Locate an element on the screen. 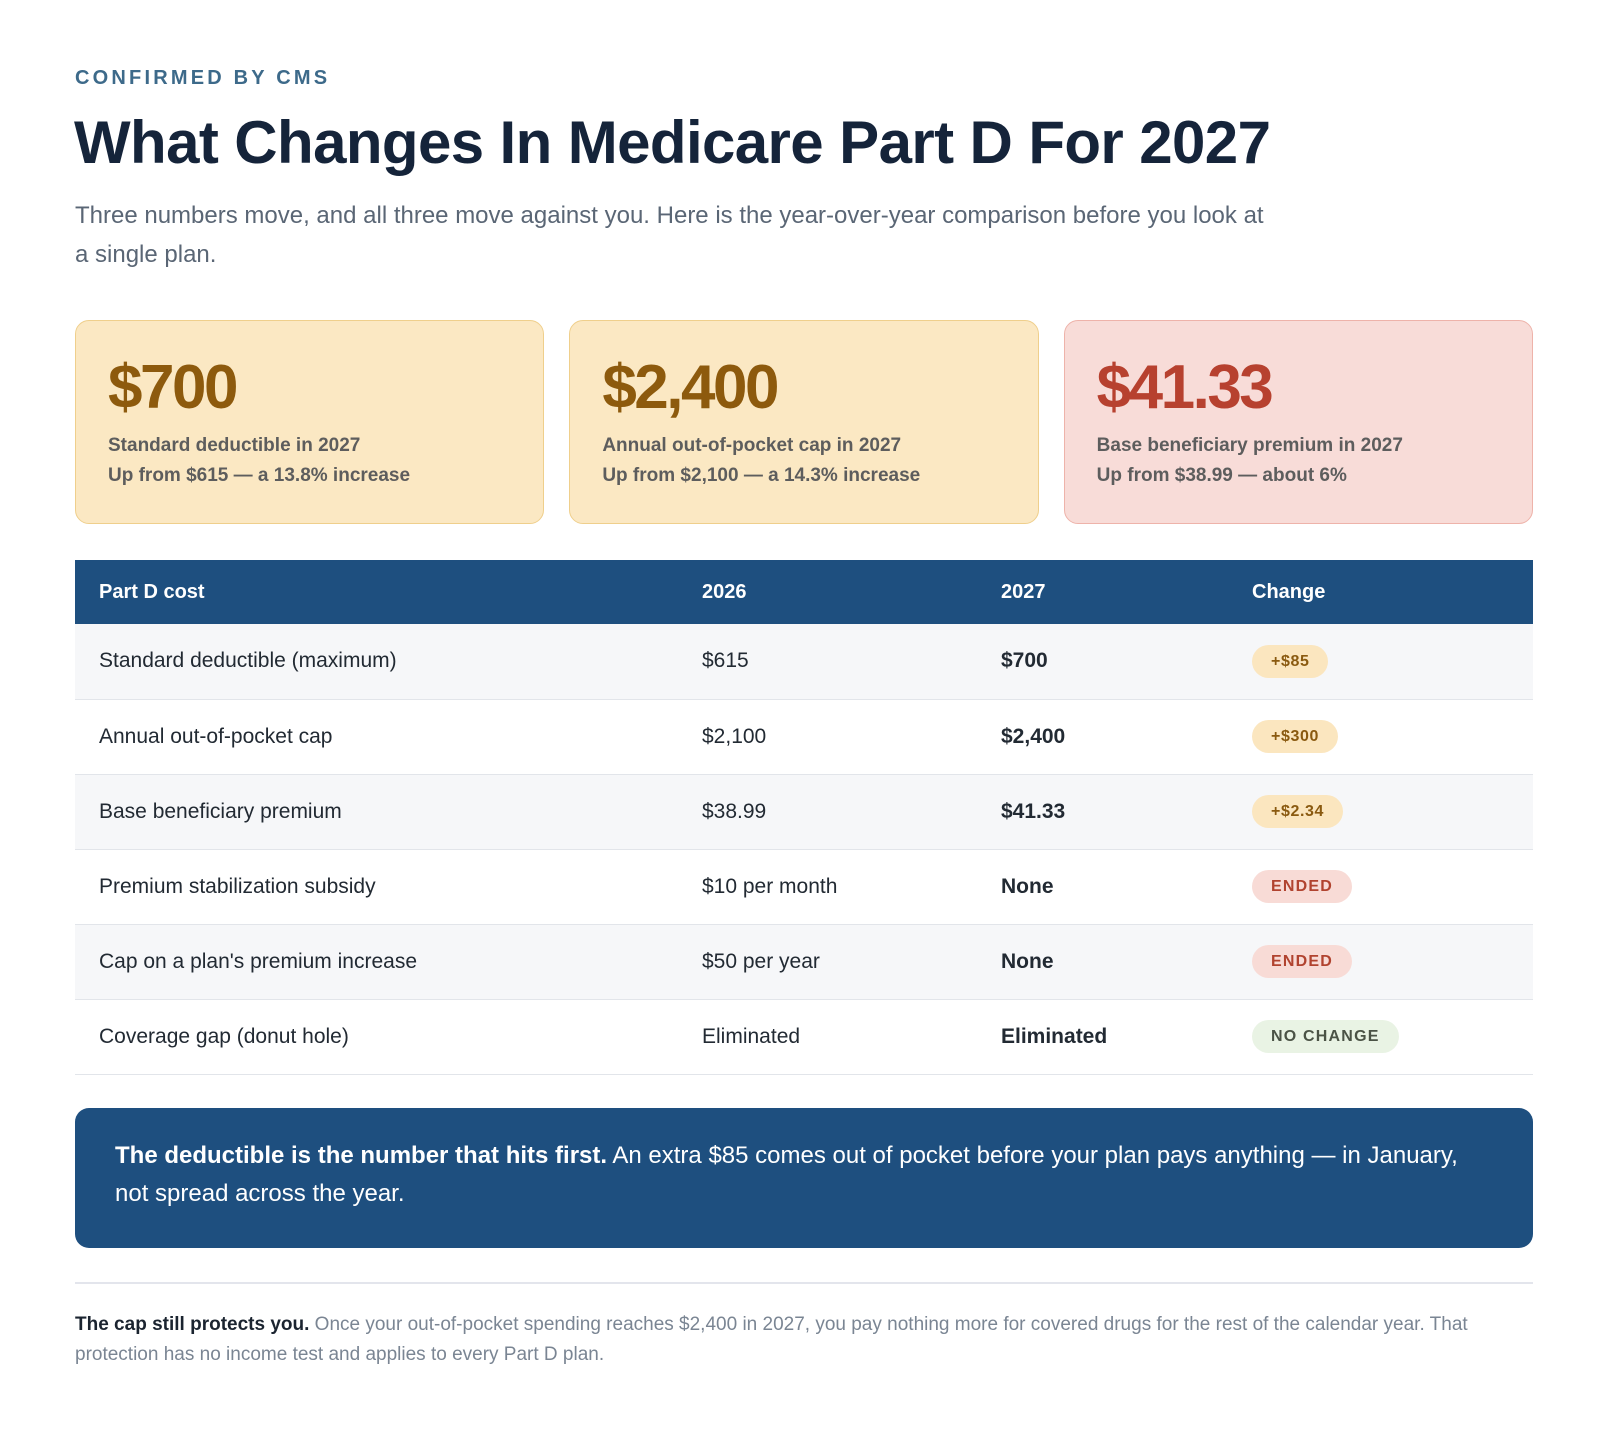 Image resolution: width=1600 pixels, height=1440 pixels. column-header-change: Change is located at coordinates (1289, 591).